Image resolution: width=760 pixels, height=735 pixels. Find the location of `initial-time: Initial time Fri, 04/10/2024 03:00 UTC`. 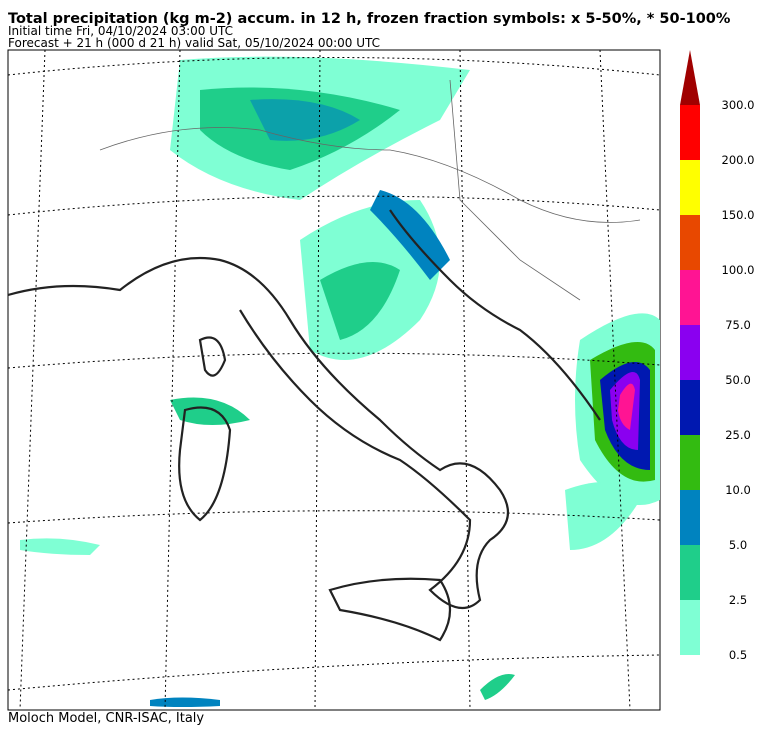

initial-time: Initial time Fri, 04/10/2024 03:00 UTC is located at coordinates (120, 31).